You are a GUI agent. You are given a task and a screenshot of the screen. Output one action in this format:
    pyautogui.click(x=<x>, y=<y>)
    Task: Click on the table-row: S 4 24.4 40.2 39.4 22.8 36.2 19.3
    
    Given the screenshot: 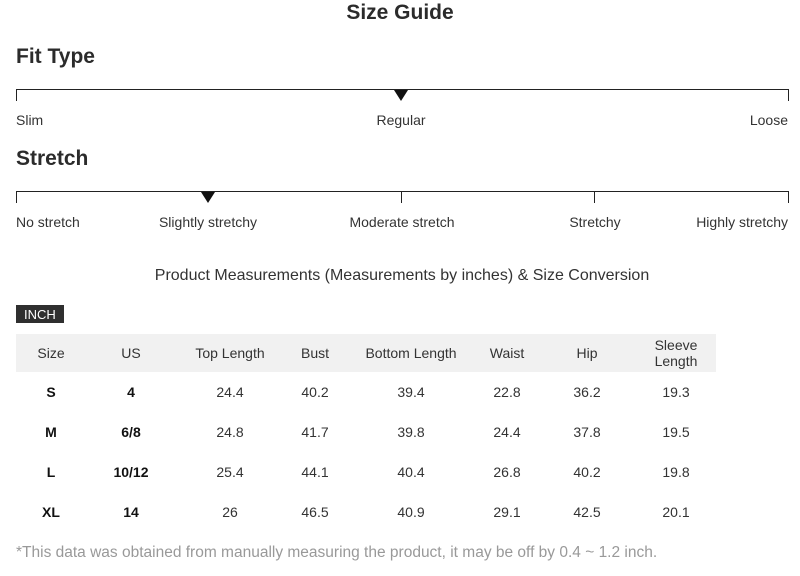 What is the action you would take?
    pyautogui.click(x=366, y=392)
    